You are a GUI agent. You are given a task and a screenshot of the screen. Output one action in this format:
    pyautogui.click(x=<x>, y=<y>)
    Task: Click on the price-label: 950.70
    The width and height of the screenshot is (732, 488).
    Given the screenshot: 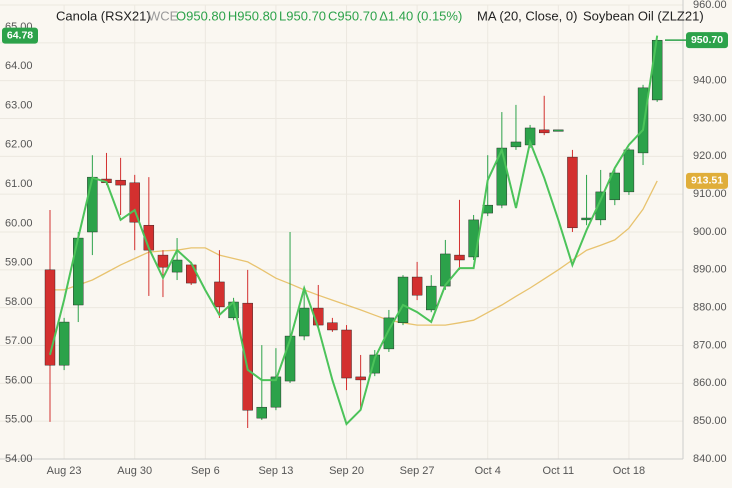 What is the action you would take?
    pyautogui.click(x=707, y=40)
    